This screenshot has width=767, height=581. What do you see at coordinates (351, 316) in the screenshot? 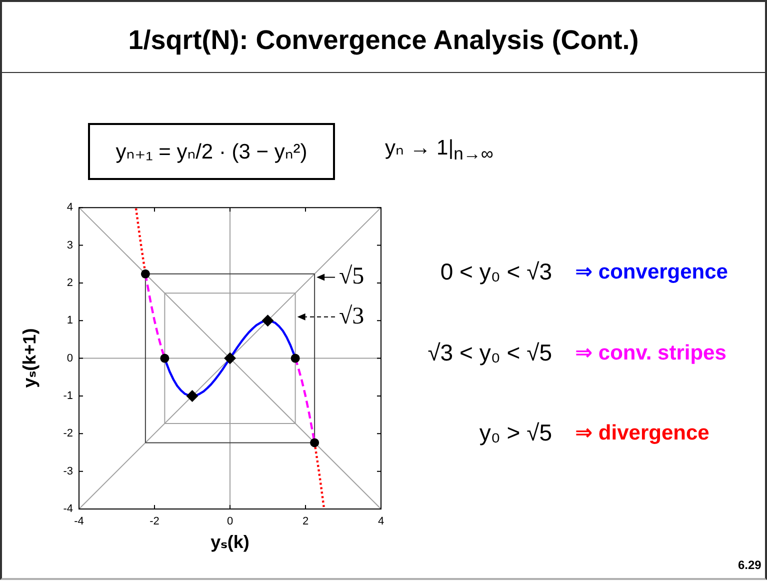
I see `annotation: √3` at bounding box center [351, 316].